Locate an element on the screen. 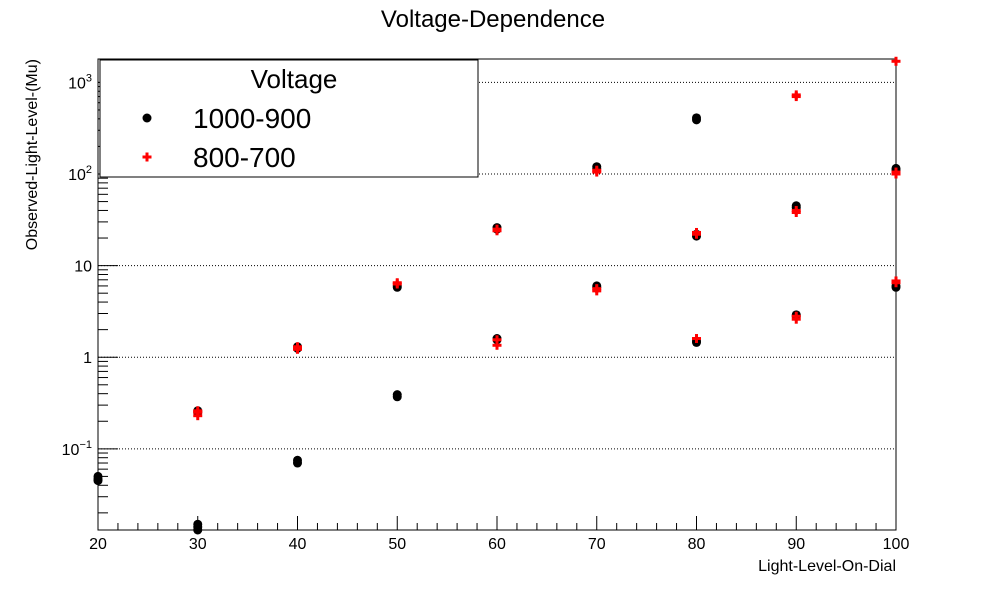 Image resolution: width=996 pixels, height=590 pixels. y-tick-label: 1 is located at coordinates (87, 358).